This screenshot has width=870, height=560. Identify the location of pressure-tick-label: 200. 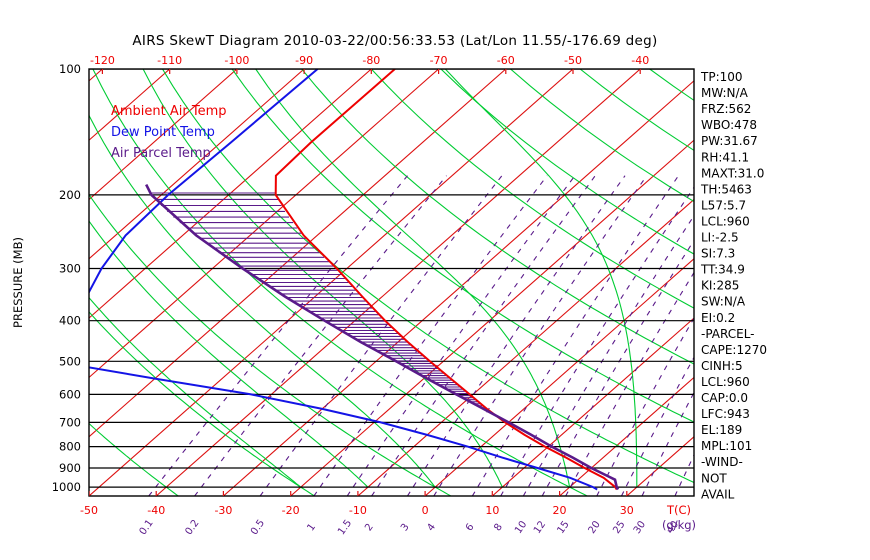
(70, 195).